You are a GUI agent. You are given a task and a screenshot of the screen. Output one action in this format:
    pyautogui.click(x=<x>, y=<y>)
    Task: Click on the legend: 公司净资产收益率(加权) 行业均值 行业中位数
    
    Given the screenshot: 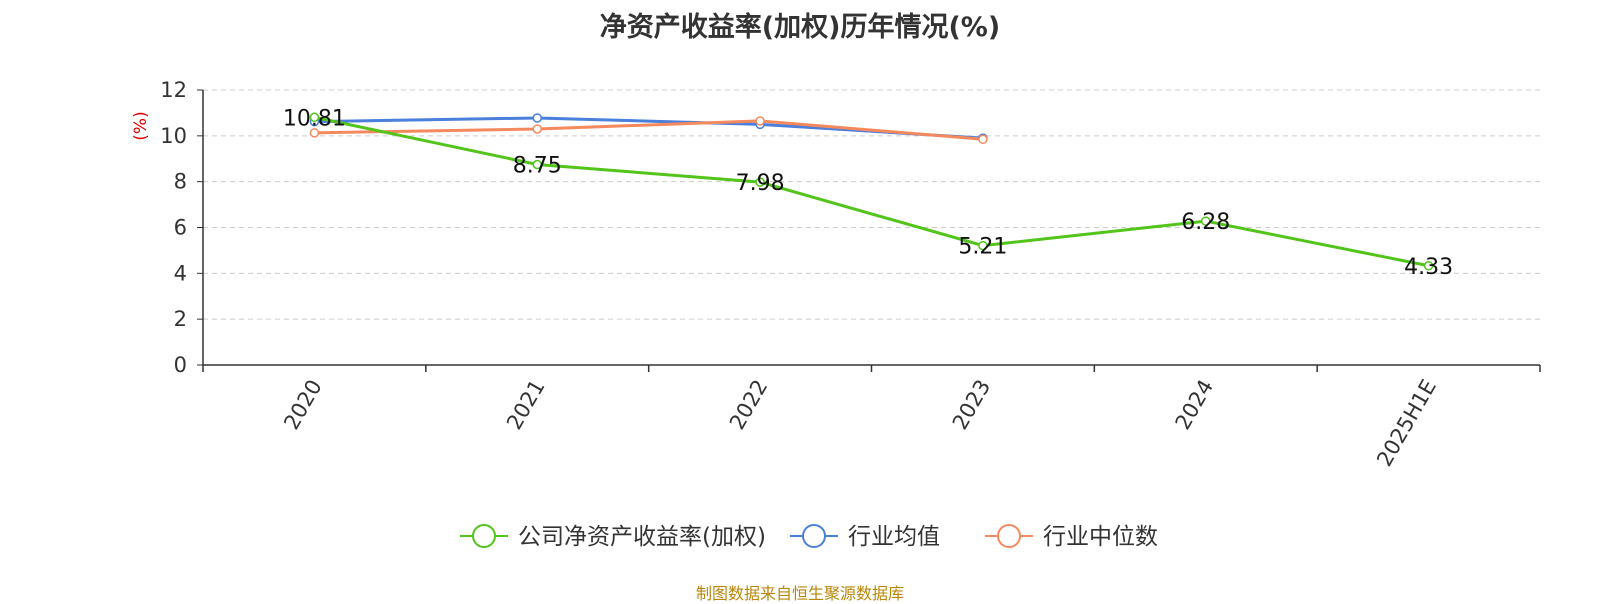 What is the action you would take?
    pyautogui.click(x=809, y=537)
    